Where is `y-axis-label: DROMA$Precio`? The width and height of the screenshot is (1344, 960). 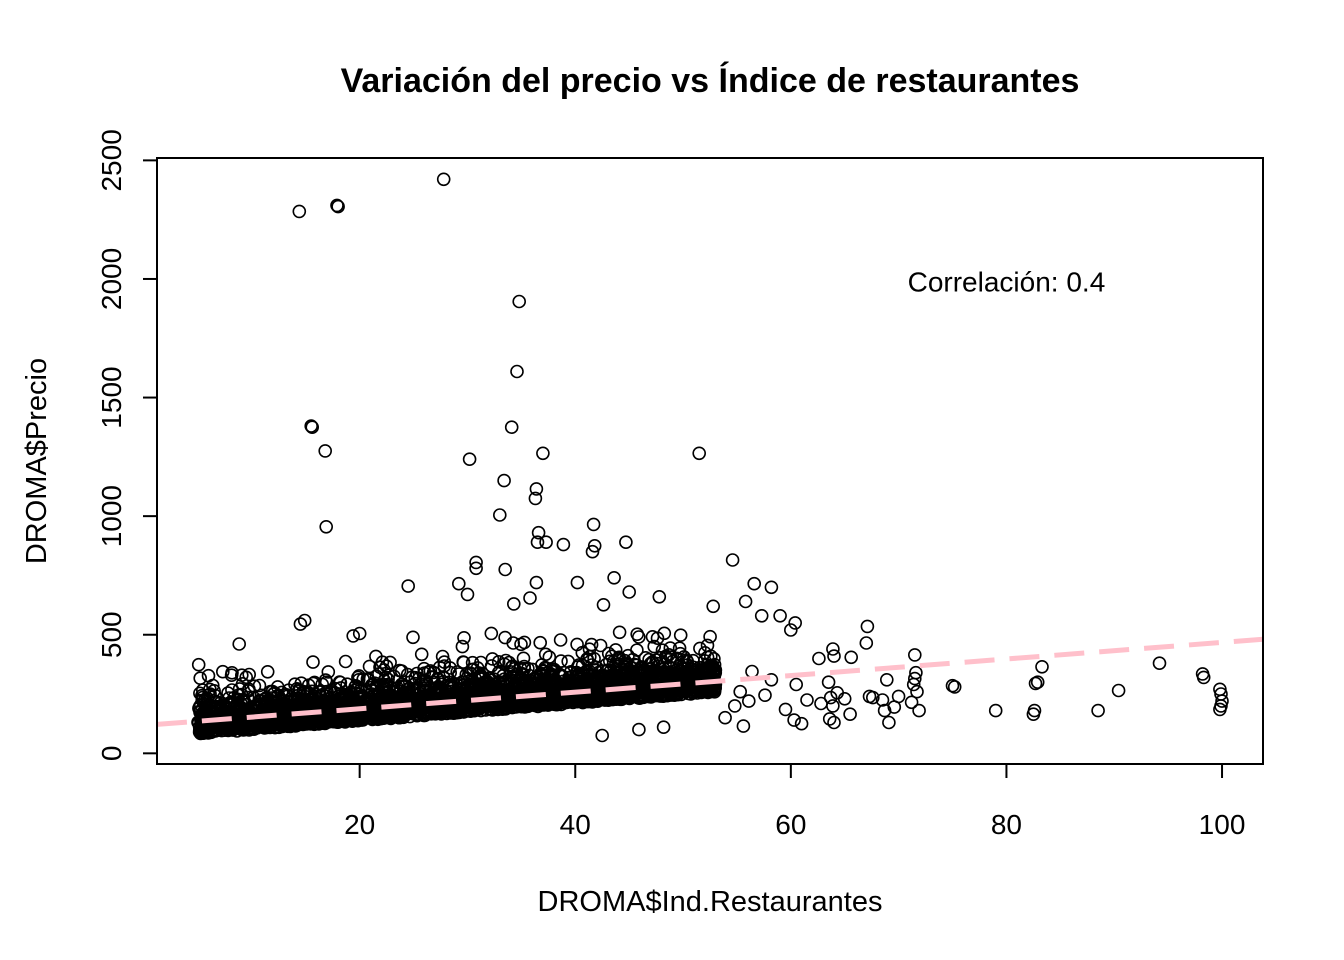 y-axis-label: DROMA$Precio is located at coordinates (37, 461).